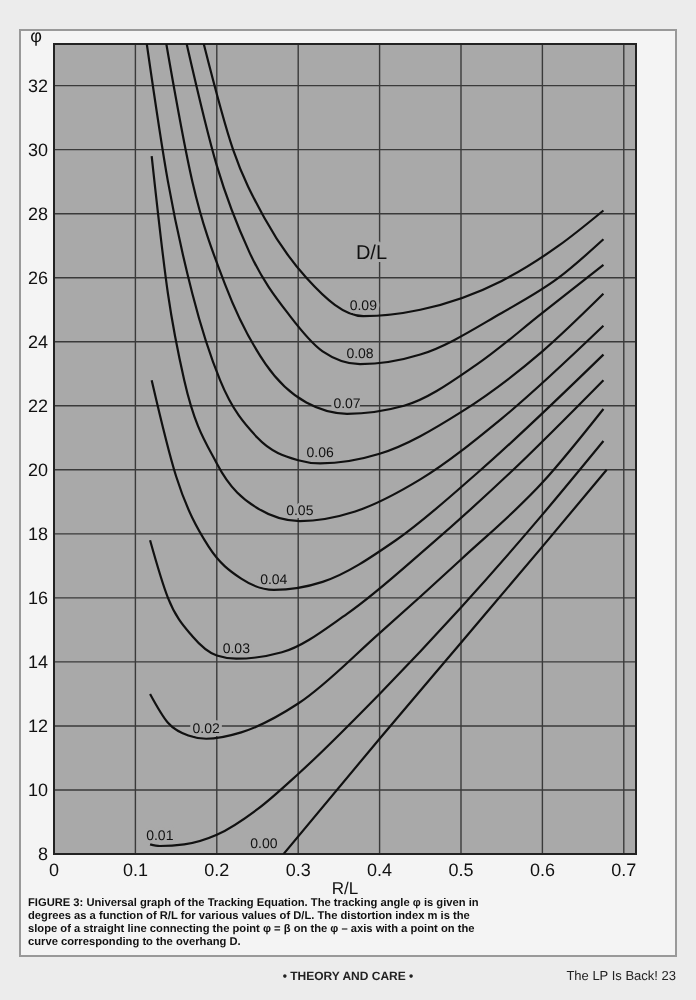  Describe the element at coordinates (37, 469) in the screenshot. I see `y-tick-label: 20` at that location.